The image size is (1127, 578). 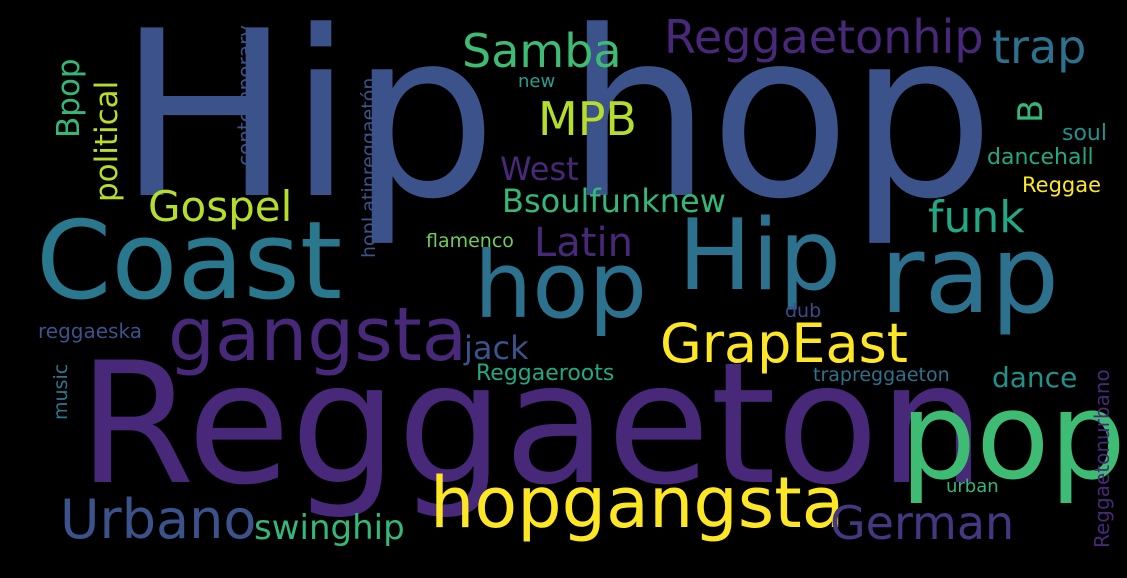 I want to click on word-reggae: Reggae, so click(x=1062, y=185).